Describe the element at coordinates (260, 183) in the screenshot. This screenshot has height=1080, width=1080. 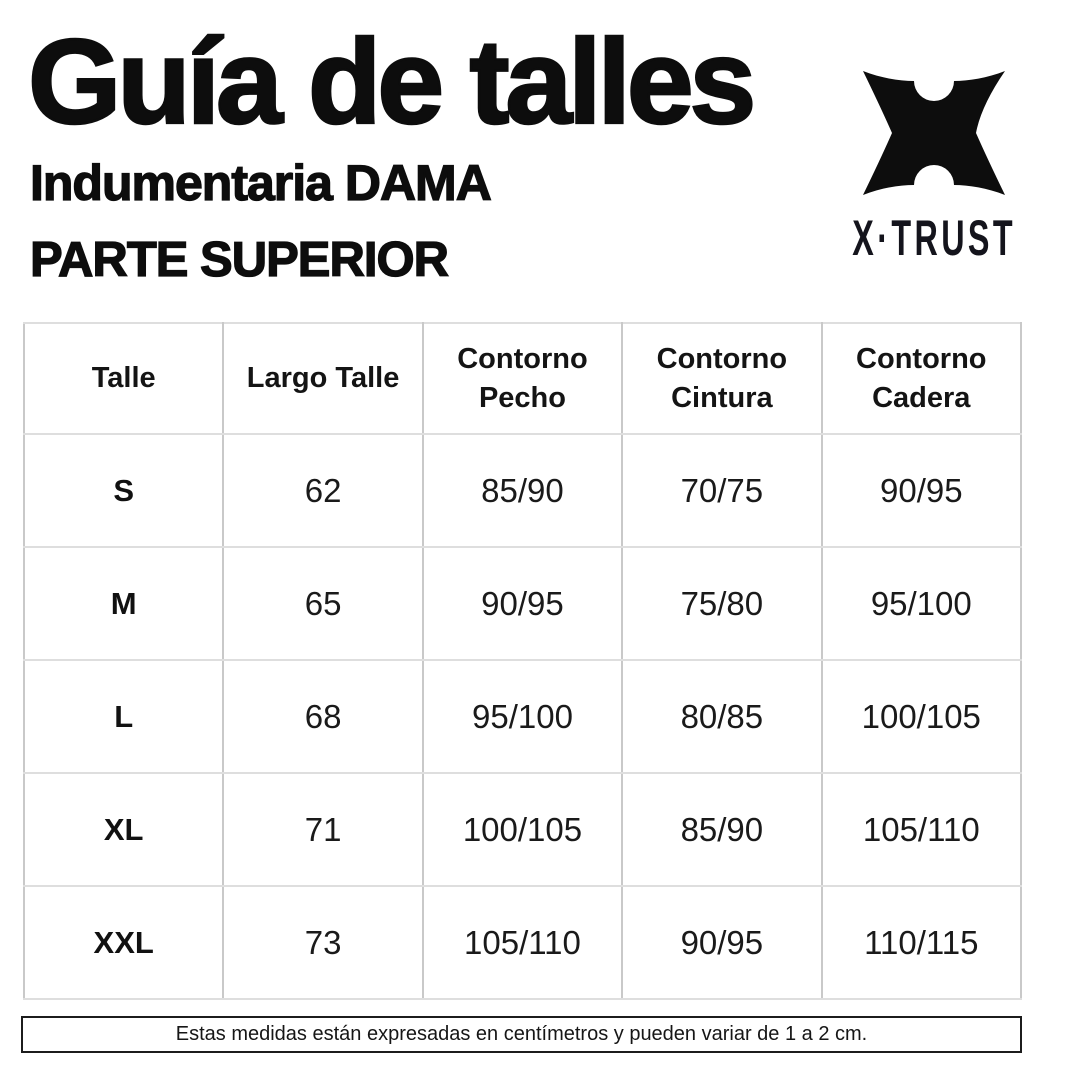
I see `subtitle-category: Indumentaria DAMA` at that location.